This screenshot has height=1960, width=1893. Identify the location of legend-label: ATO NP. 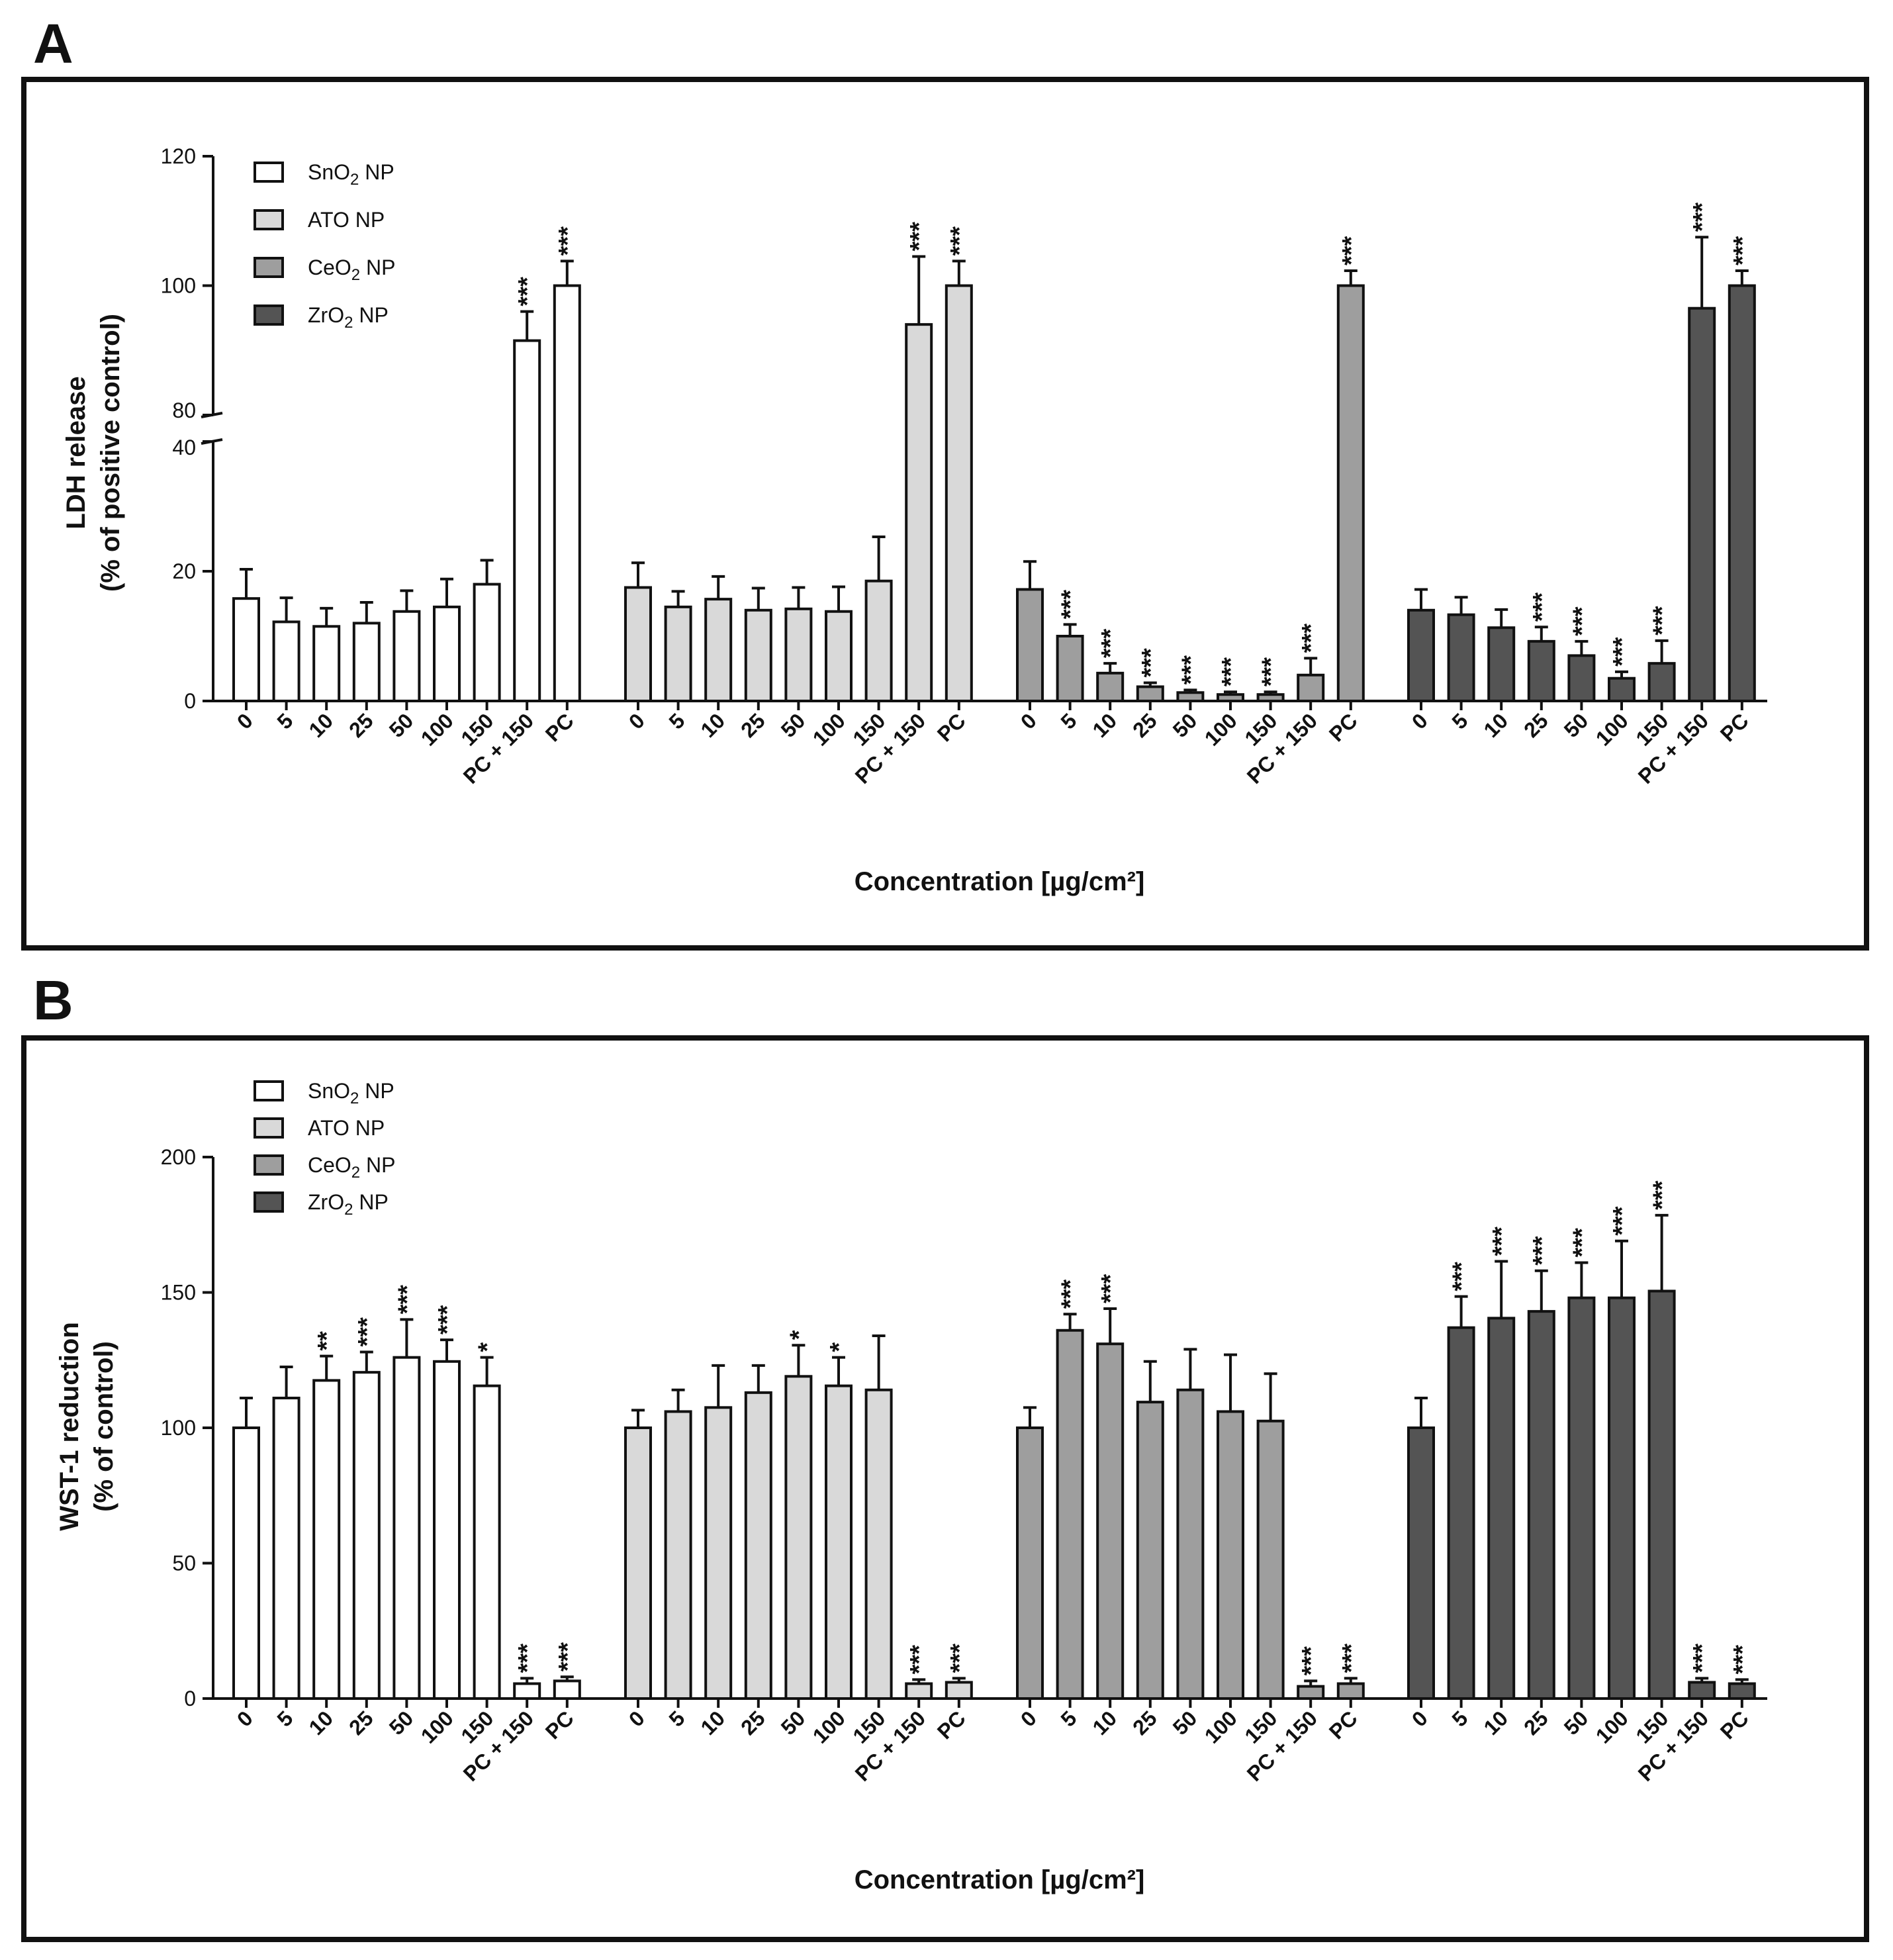
(346, 1128).